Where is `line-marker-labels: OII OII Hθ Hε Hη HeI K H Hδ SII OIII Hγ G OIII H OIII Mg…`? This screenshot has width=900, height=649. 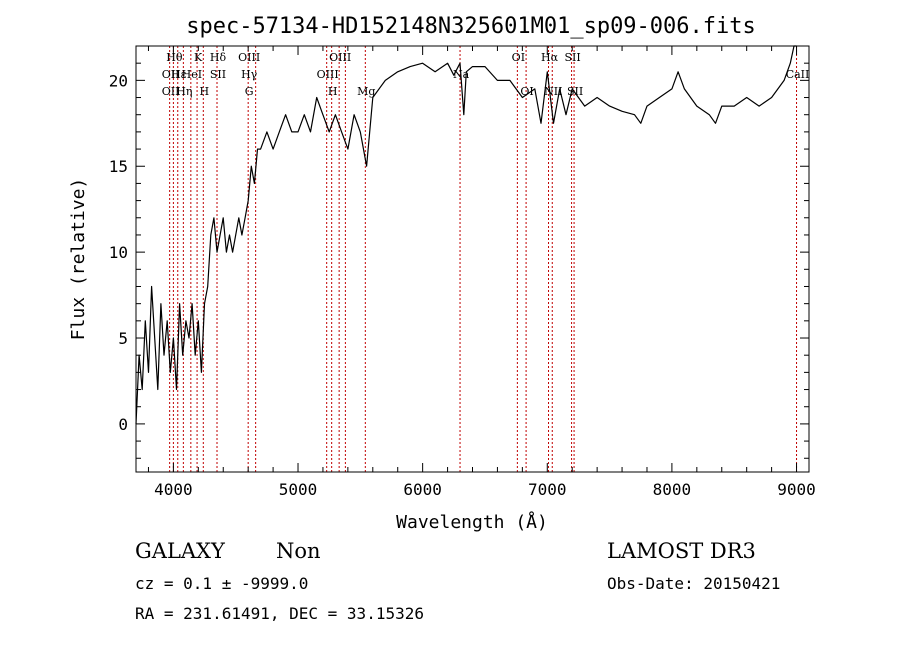
line-marker-labels: OII OII Hθ Hε Hη HeI K H Hδ SII OIII Hγ G OIII H OIII Mg… is located at coordinates (486, 74).